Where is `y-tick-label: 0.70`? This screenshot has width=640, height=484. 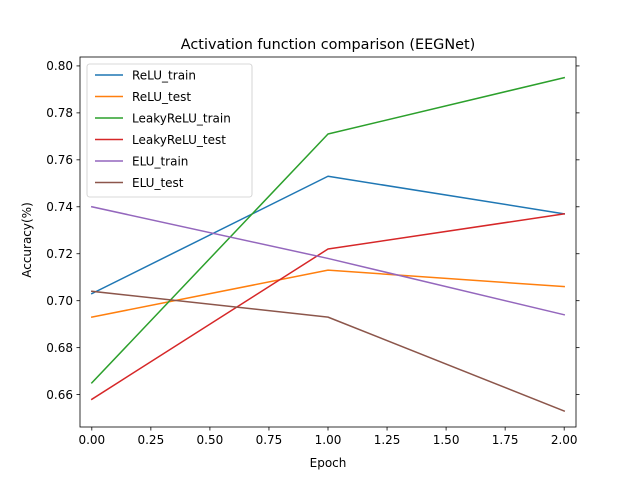 y-tick-label: 0.70 is located at coordinates (59, 301).